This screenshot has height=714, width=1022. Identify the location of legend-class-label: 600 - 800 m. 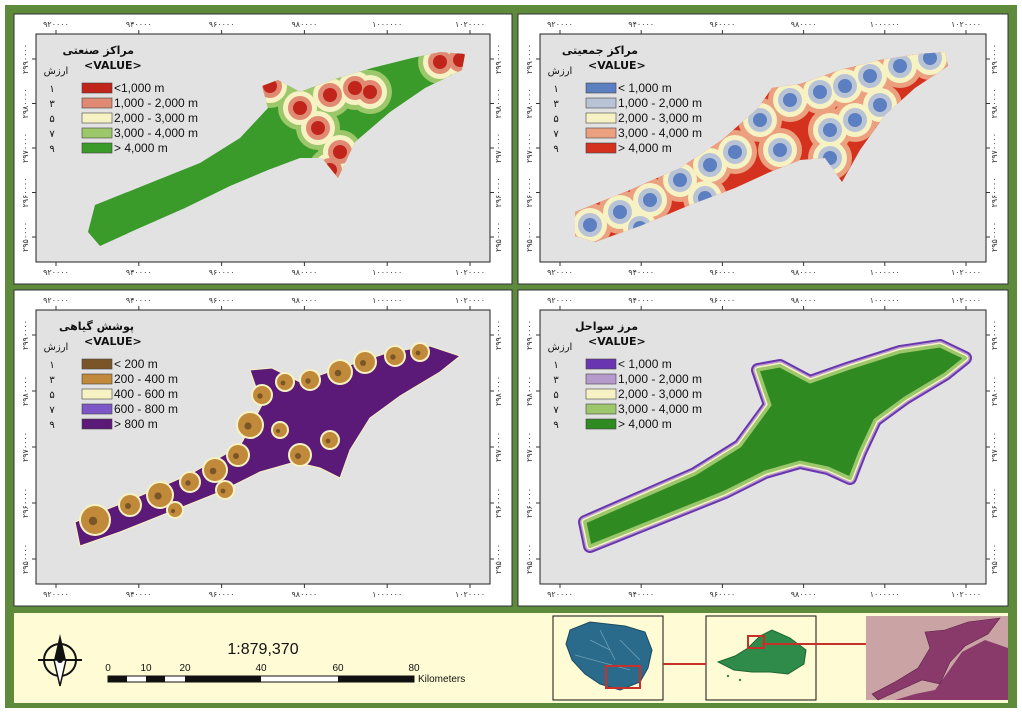
(146, 409).